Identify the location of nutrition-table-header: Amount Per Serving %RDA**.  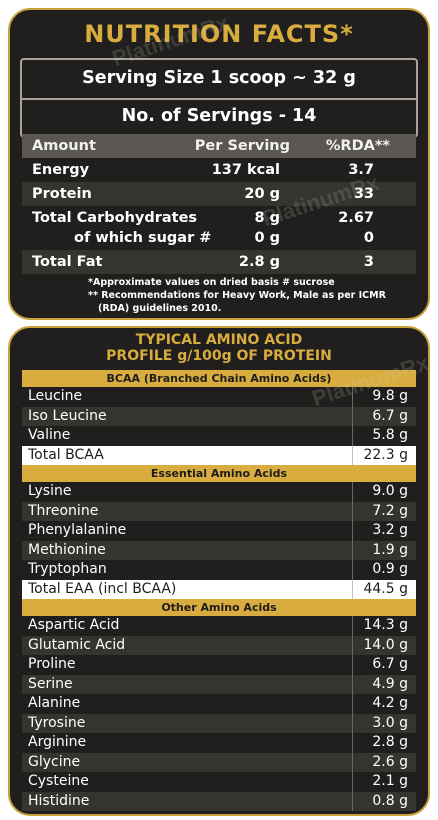
(219, 146).